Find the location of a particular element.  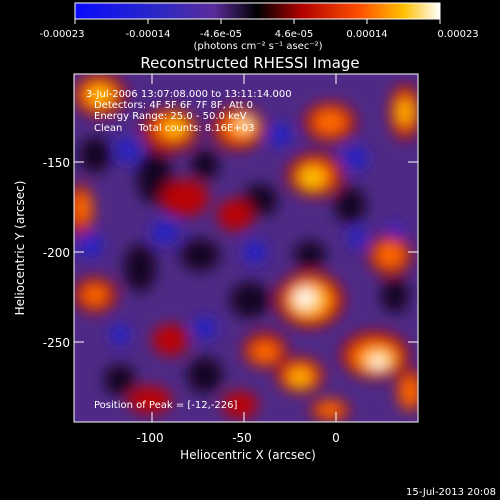

y-tick-labels: -150 -200 -250 is located at coordinates (56, 253).